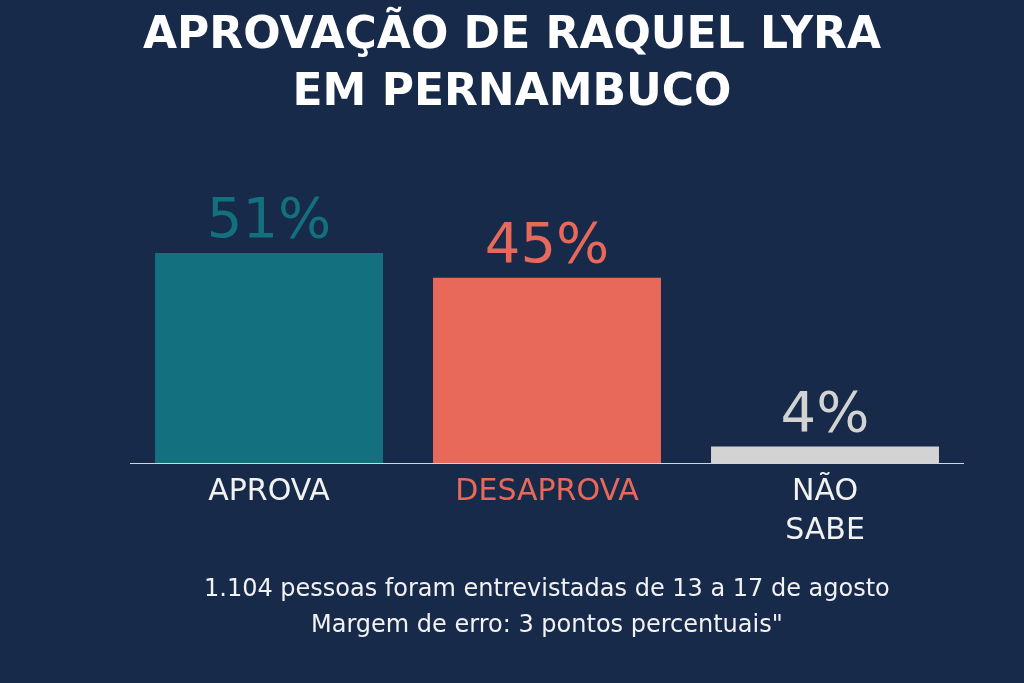 This screenshot has height=683, width=1024. What do you see at coordinates (547, 588) in the screenshot?
I see `text: 1.104 pessoas foram entrevistadas de 13 a 17 de agosto` at bounding box center [547, 588].